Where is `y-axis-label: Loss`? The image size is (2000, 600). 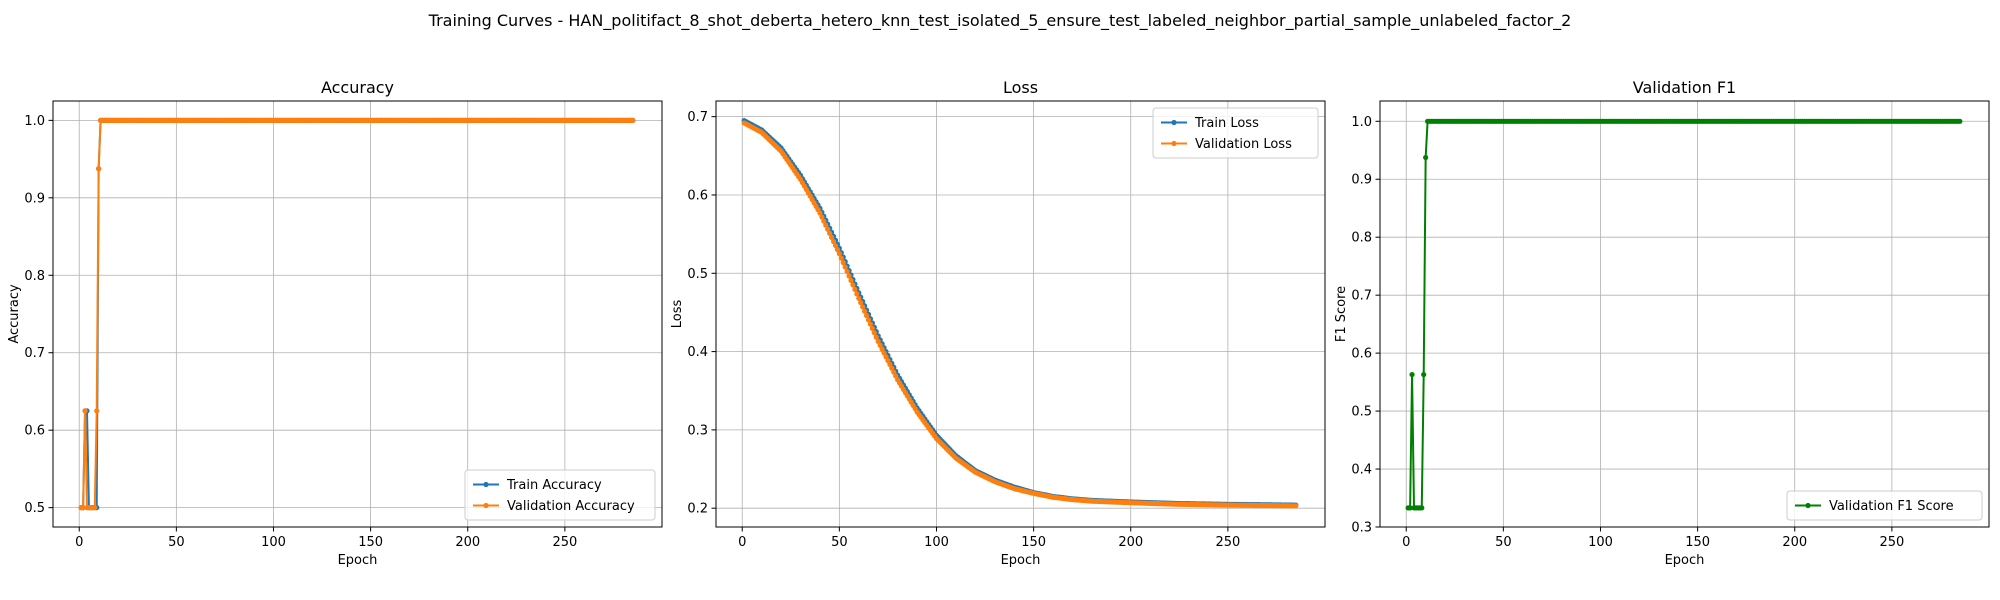
y-axis-label: Loss is located at coordinates (677, 314).